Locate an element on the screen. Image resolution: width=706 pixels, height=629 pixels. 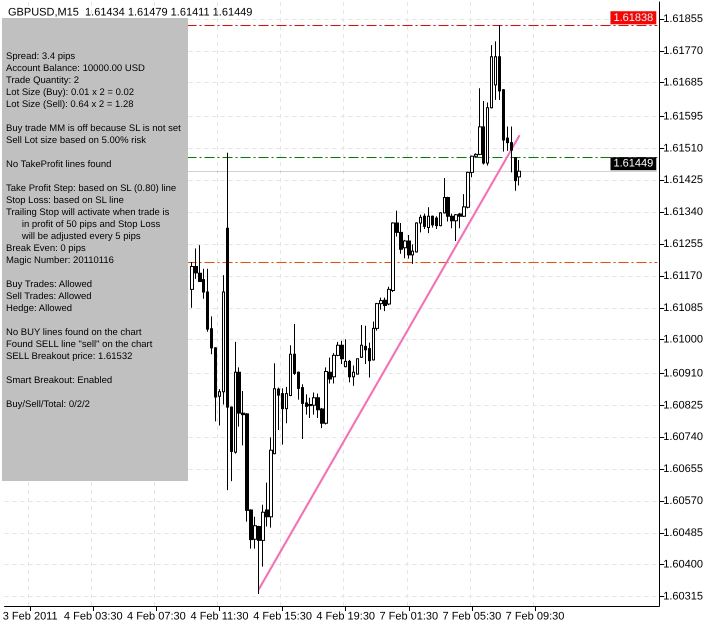
y-tick-label: 1.61855 is located at coordinates (683, 18).